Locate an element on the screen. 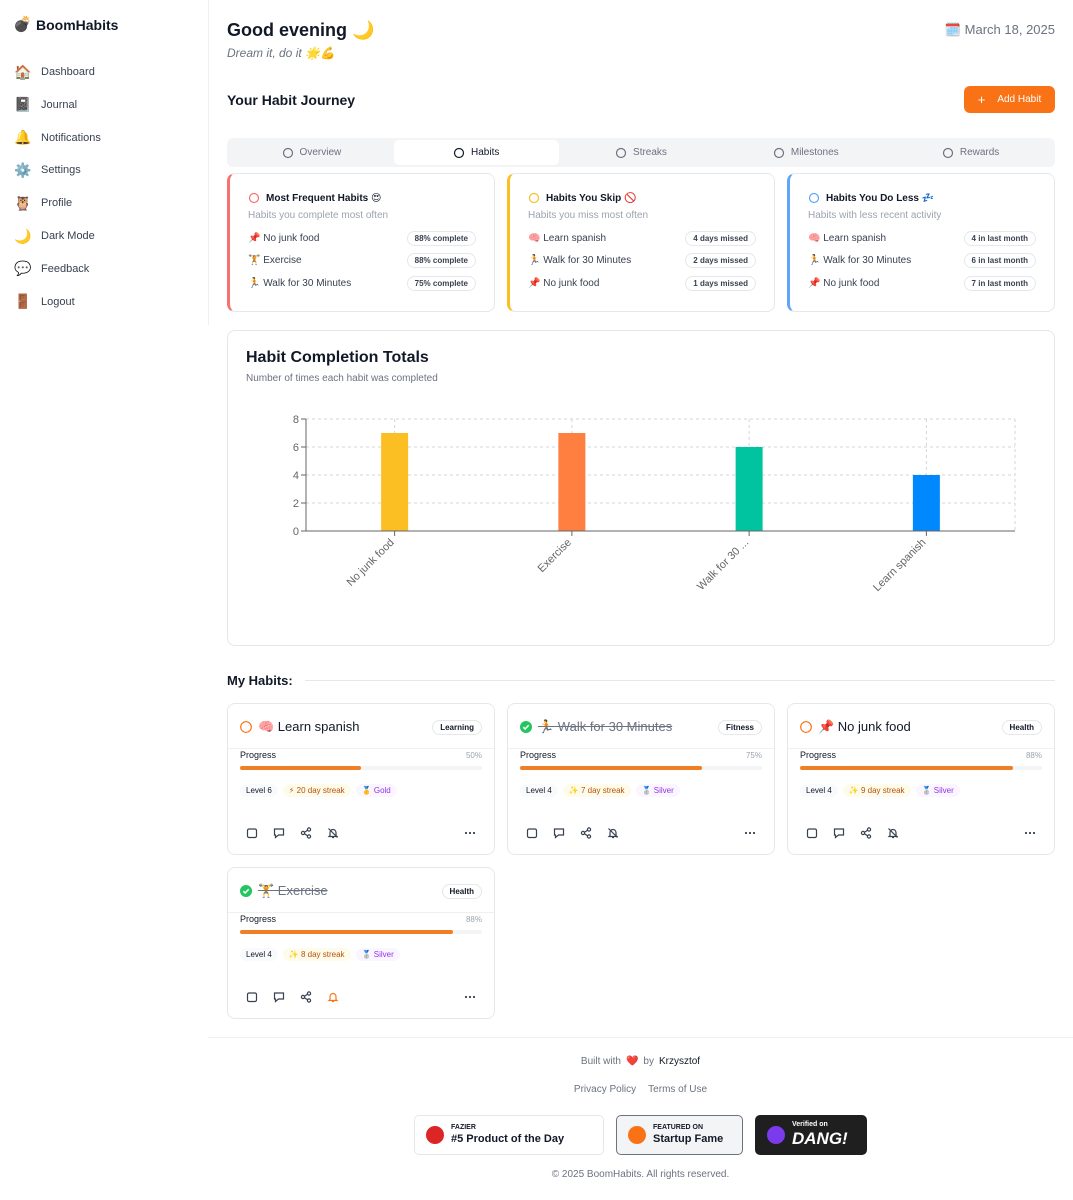 The height and width of the screenshot is (1200, 1073). built-with-text: Built with is located at coordinates (600, 1061).